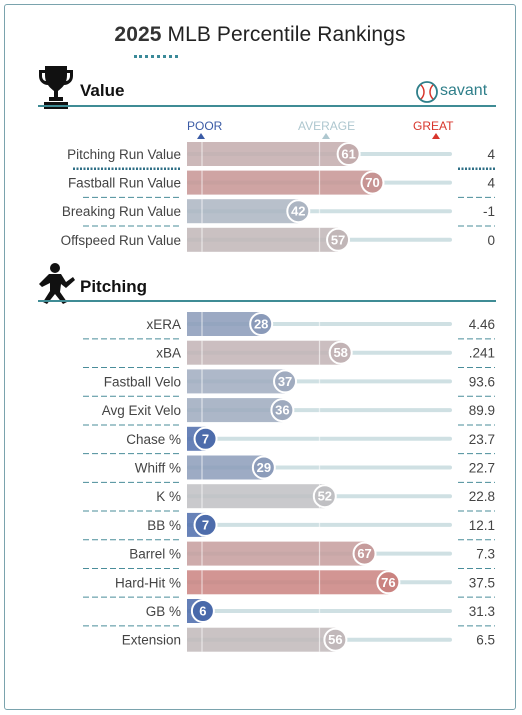 The height and width of the screenshot is (715, 522). I want to click on percentile-label: 52, so click(325, 496).